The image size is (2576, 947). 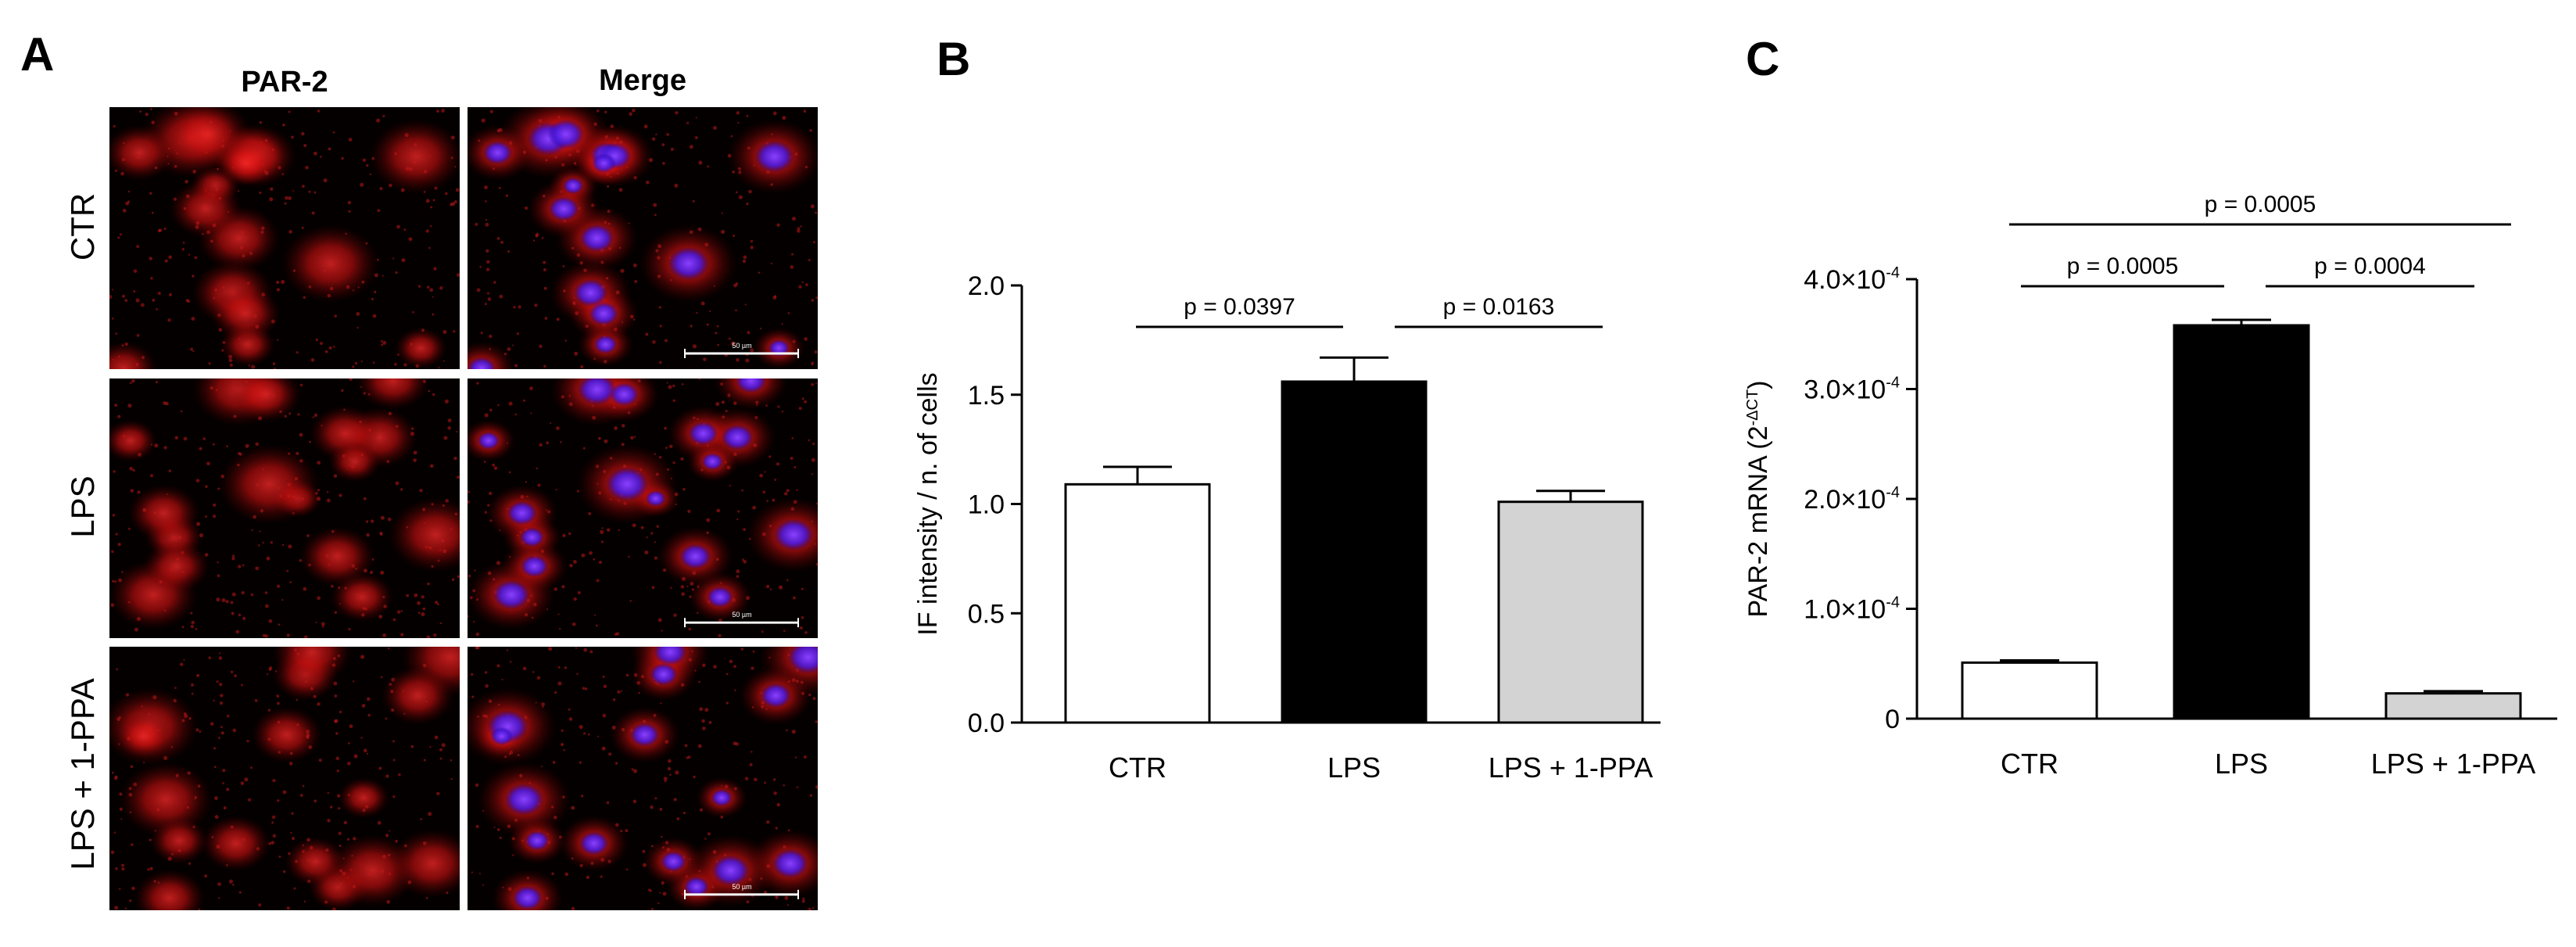 I want to click on y-axis-label: PAR-2 mRNA (2-ΔCT), so click(x=1758, y=499).